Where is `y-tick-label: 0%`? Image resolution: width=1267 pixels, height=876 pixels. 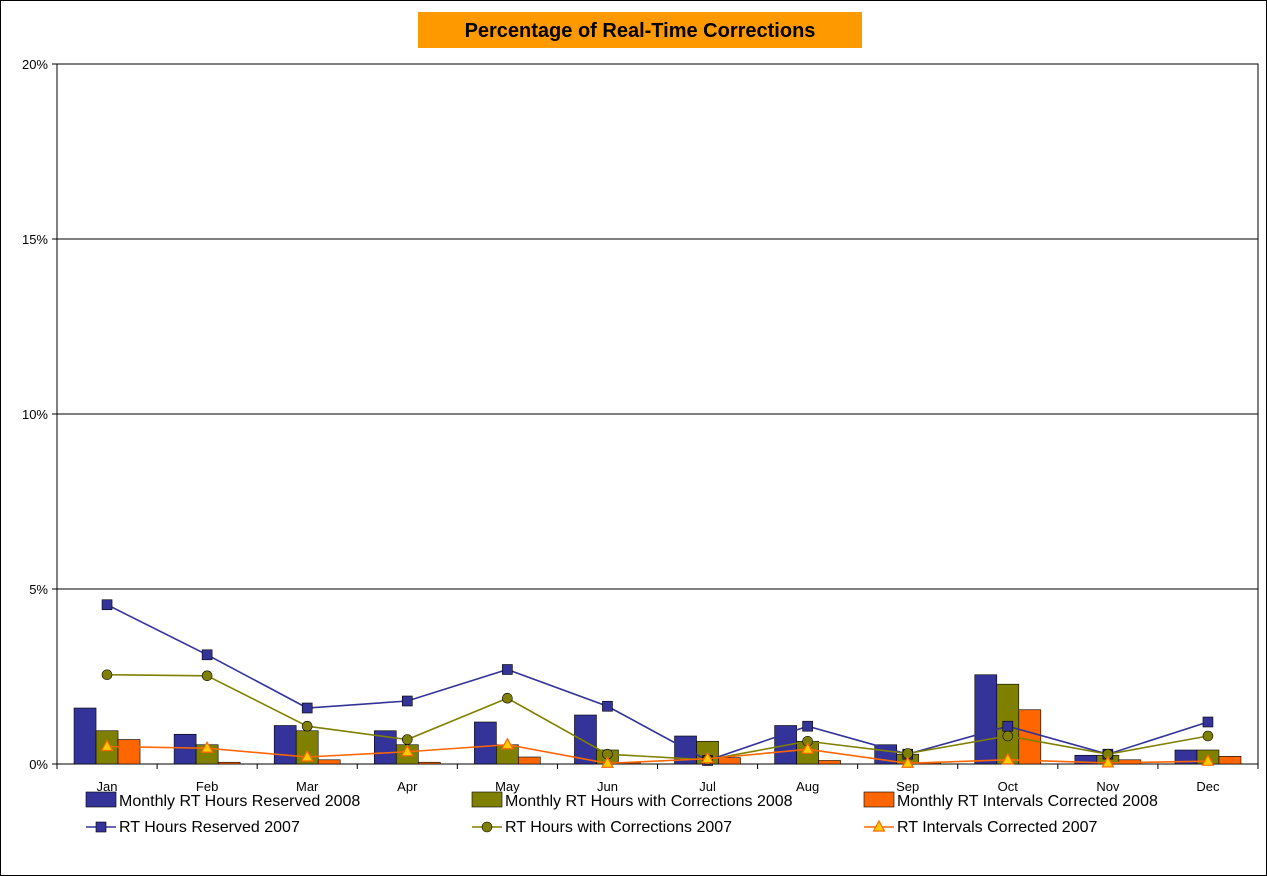 y-tick-label: 0% is located at coordinates (38, 764).